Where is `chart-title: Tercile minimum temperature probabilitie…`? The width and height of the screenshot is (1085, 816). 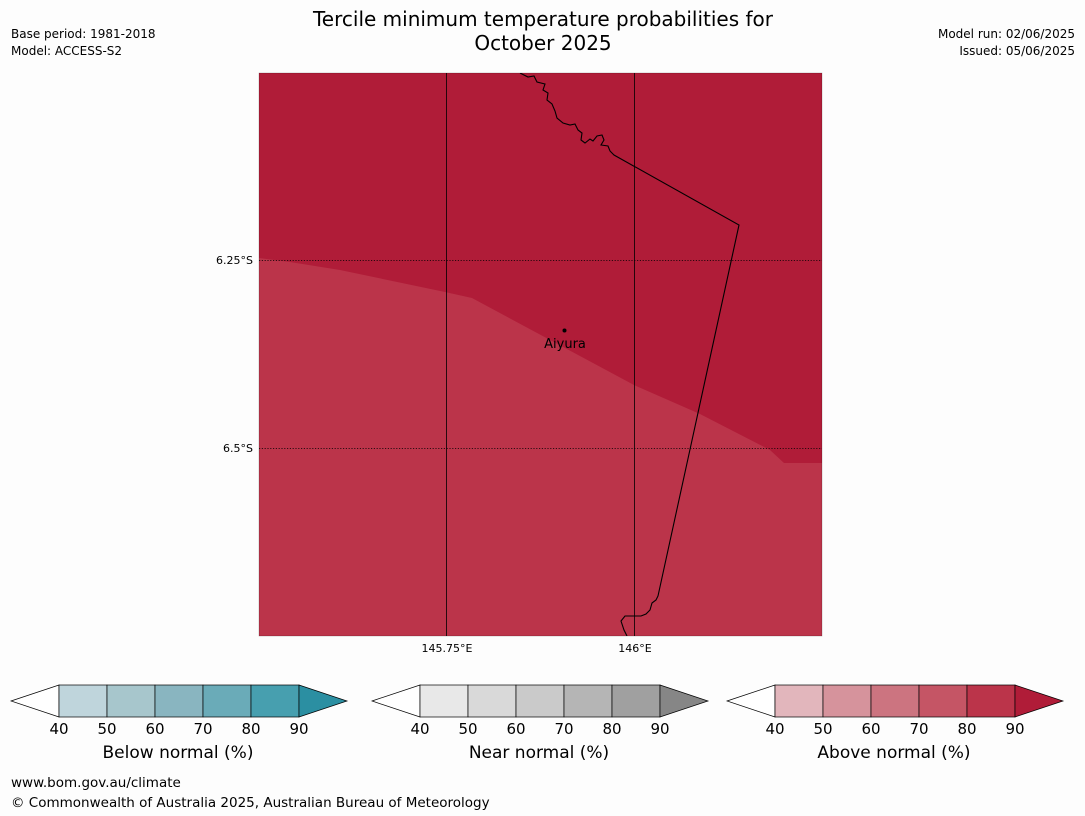 chart-title: Tercile minimum temperature probabilitie… is located at coordinates (543, 31).